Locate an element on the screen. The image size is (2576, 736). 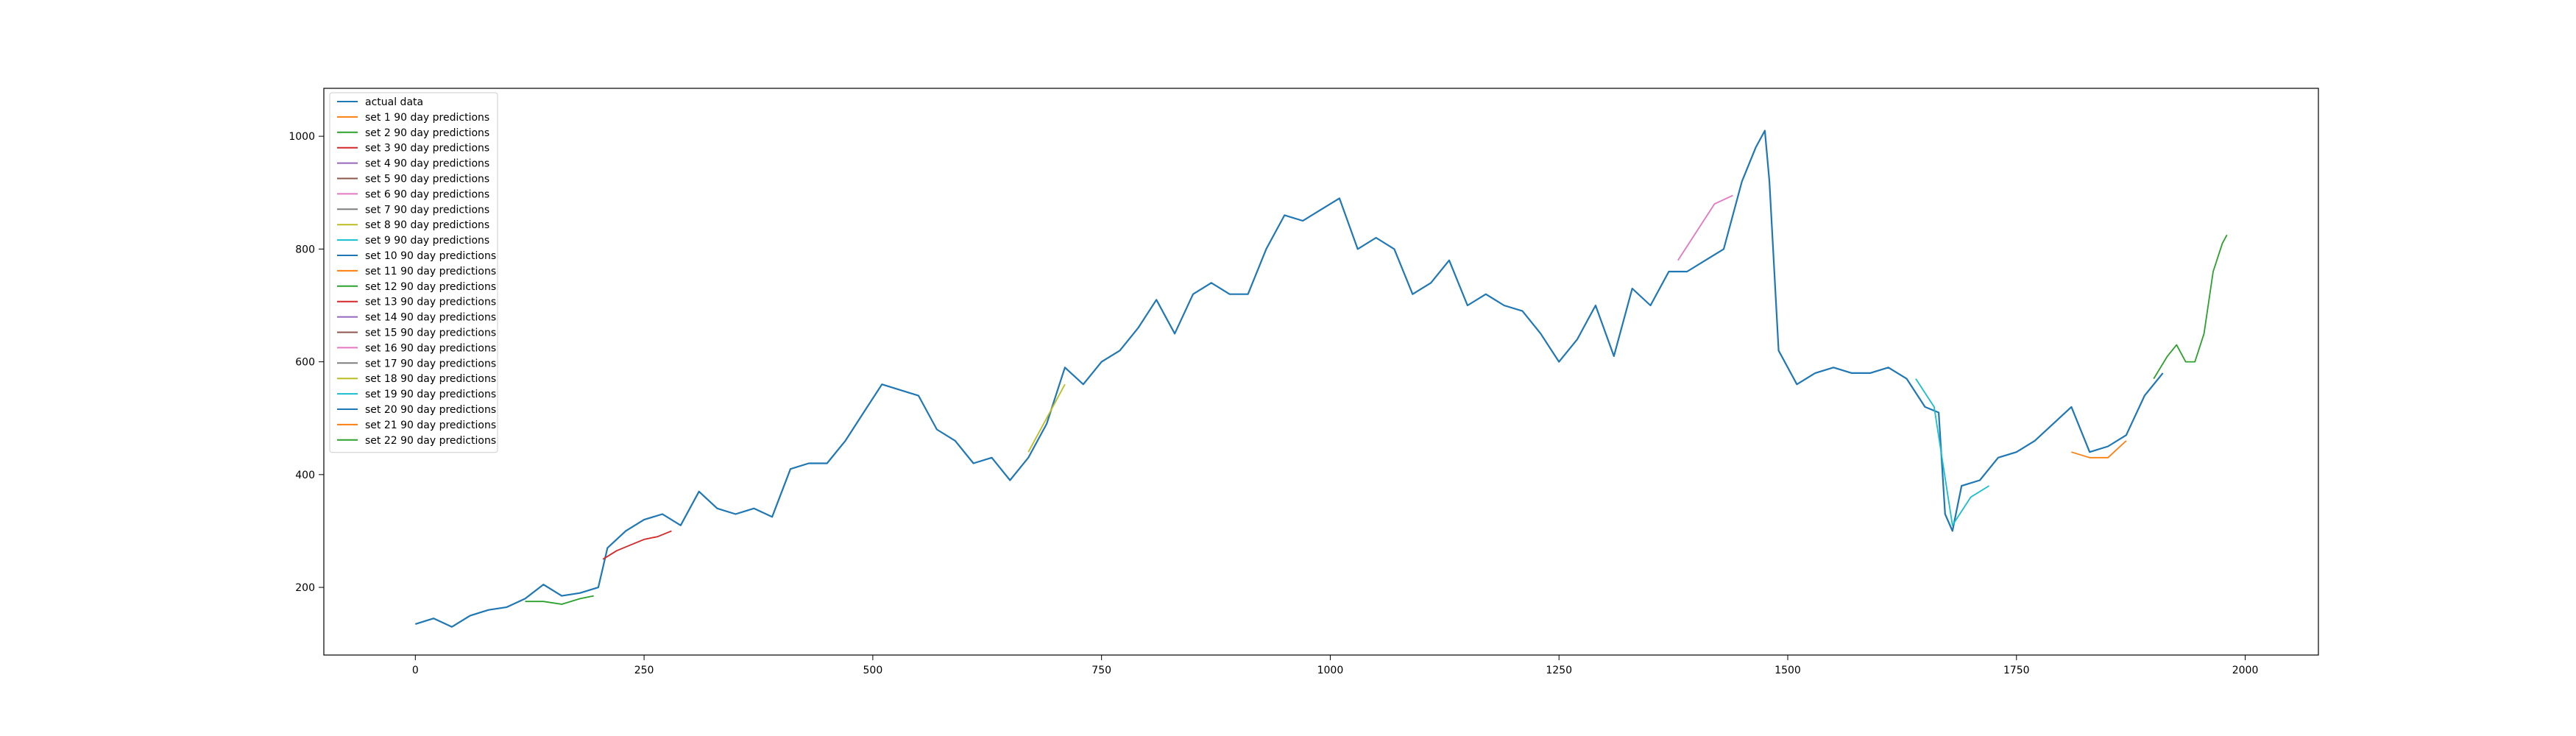
legend-label: set 22 90 day predictions is located at coordinates (431, 441).